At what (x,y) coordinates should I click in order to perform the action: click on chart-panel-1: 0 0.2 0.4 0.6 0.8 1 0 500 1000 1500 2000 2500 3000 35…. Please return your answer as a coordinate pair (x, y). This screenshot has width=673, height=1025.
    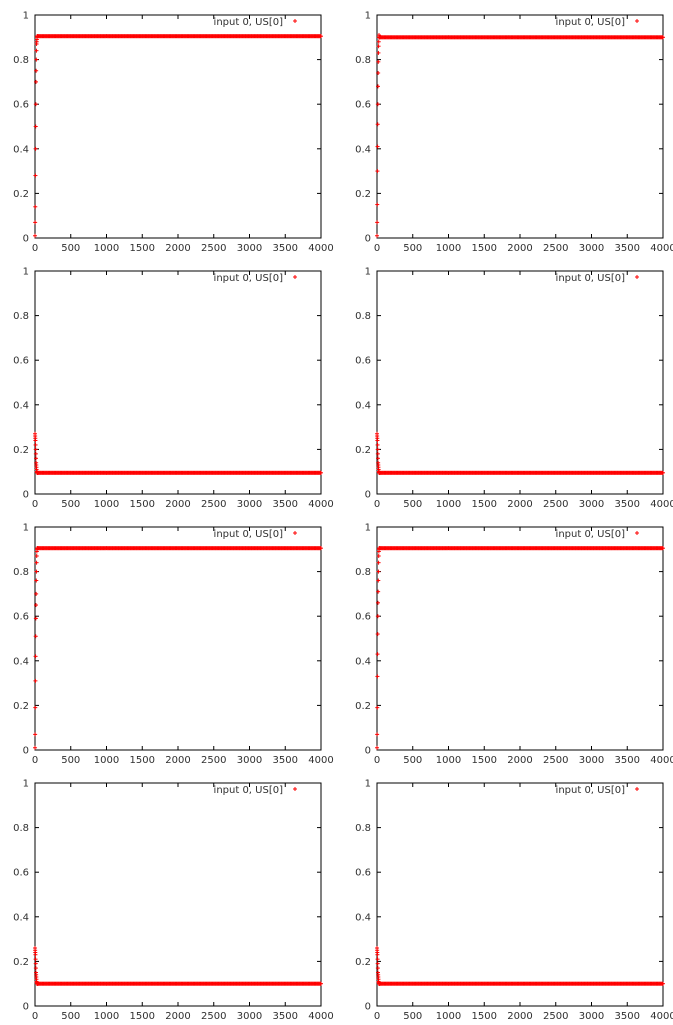
    Looking at the image, I should click on (173, 133).